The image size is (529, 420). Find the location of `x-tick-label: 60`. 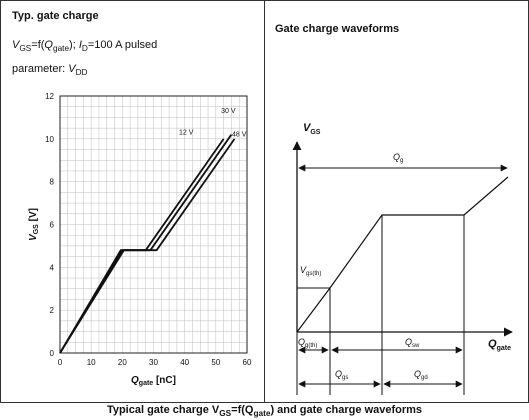

x-tick-label: 60 is located at coordinates (247, 362).